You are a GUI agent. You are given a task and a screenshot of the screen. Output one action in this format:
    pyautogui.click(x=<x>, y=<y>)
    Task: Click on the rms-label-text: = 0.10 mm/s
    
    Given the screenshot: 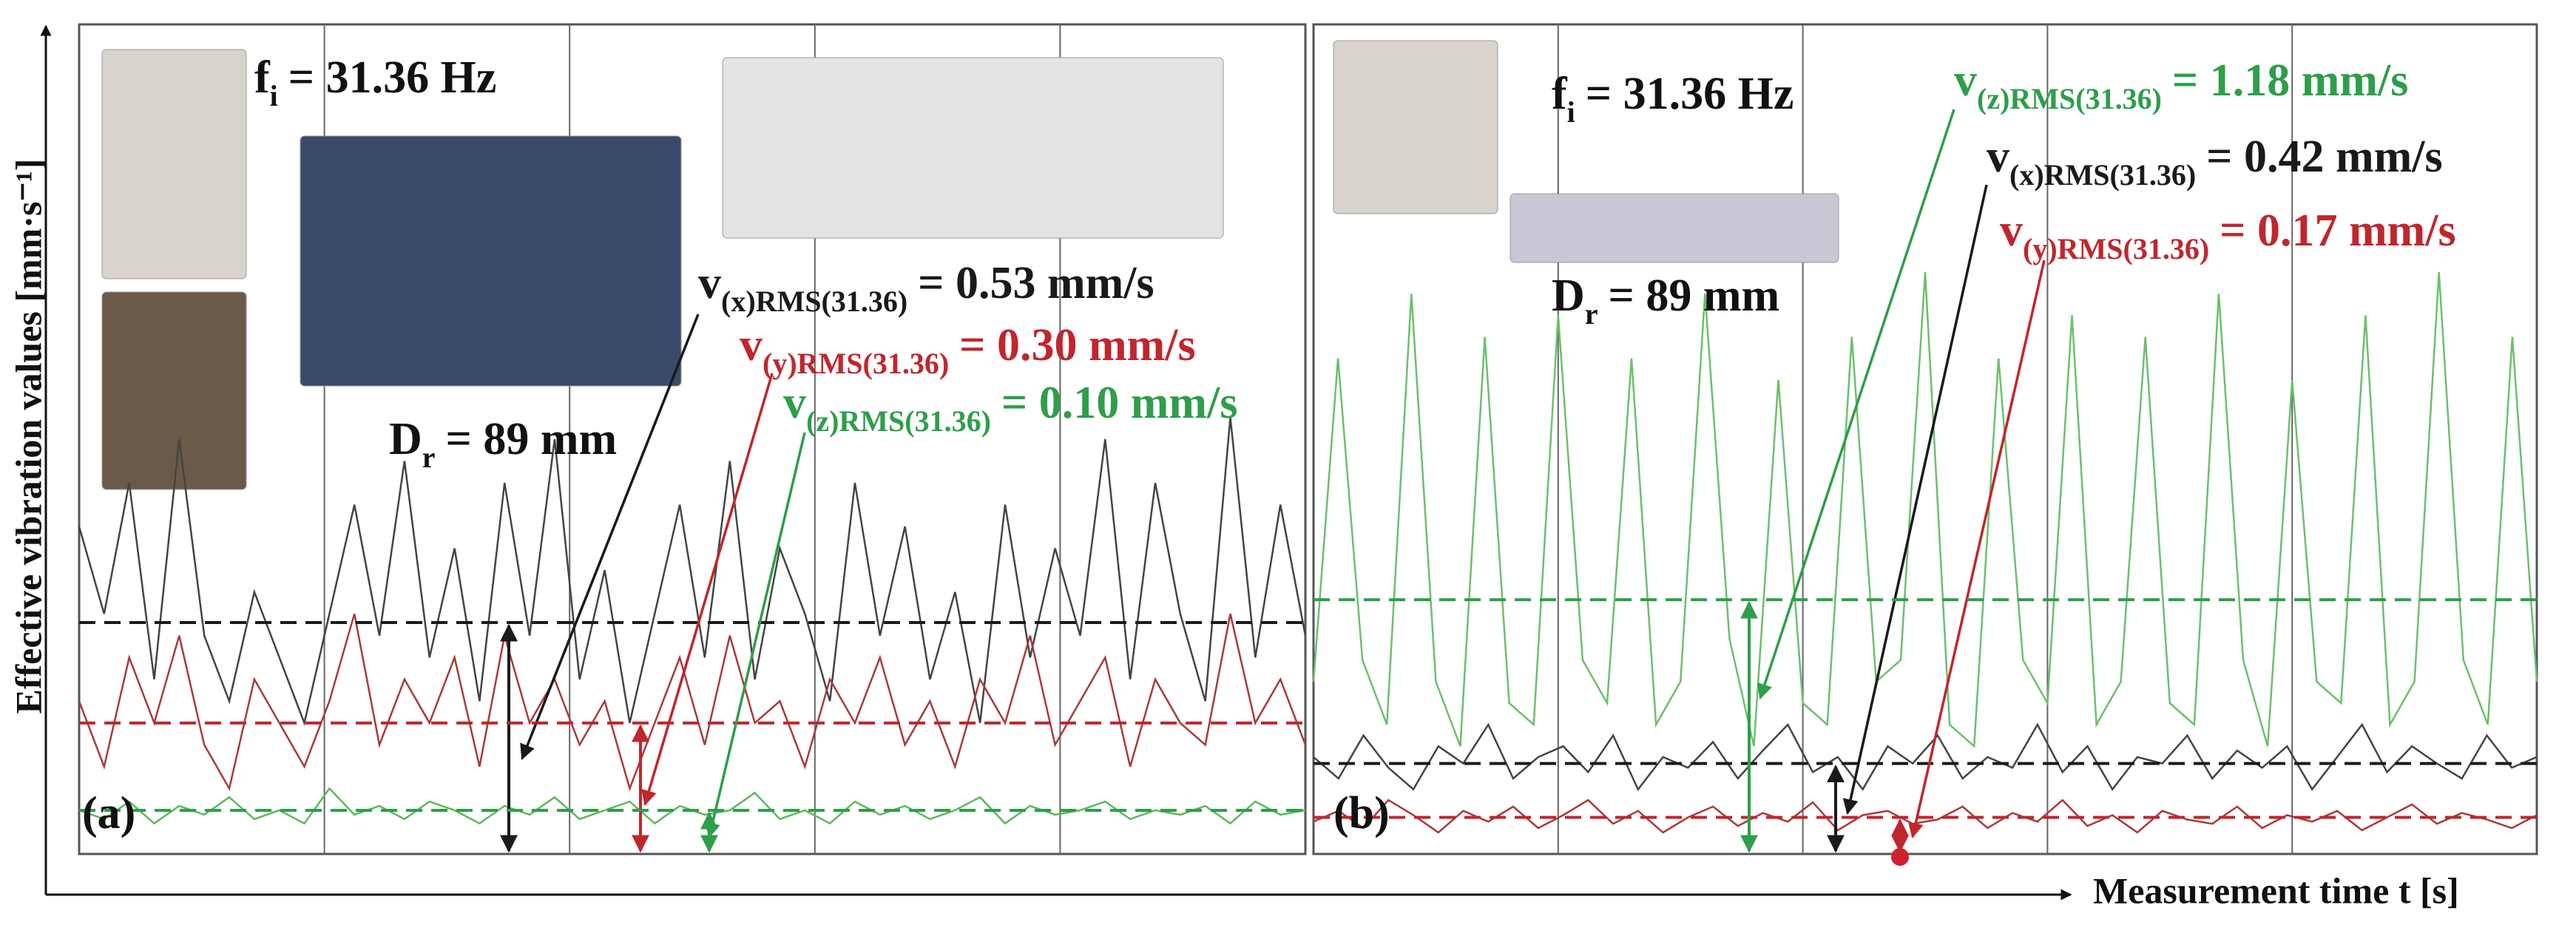 What is the action you would take?
    pyautogui.click(x=1119, y=403)
    